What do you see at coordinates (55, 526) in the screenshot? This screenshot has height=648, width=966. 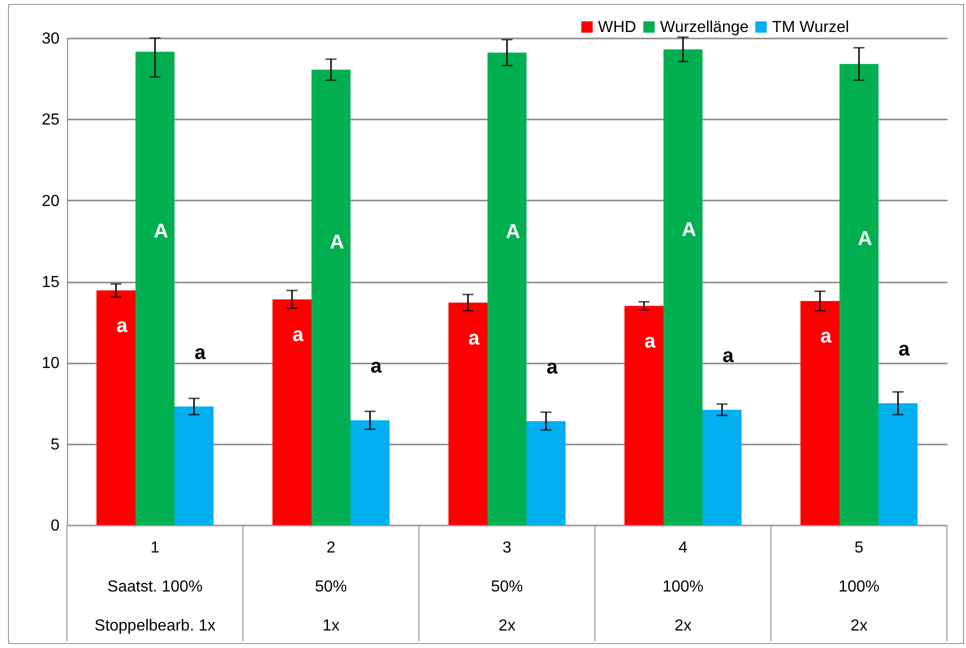 I see `y-tick-label: 0` at bounding box center [55, 526].